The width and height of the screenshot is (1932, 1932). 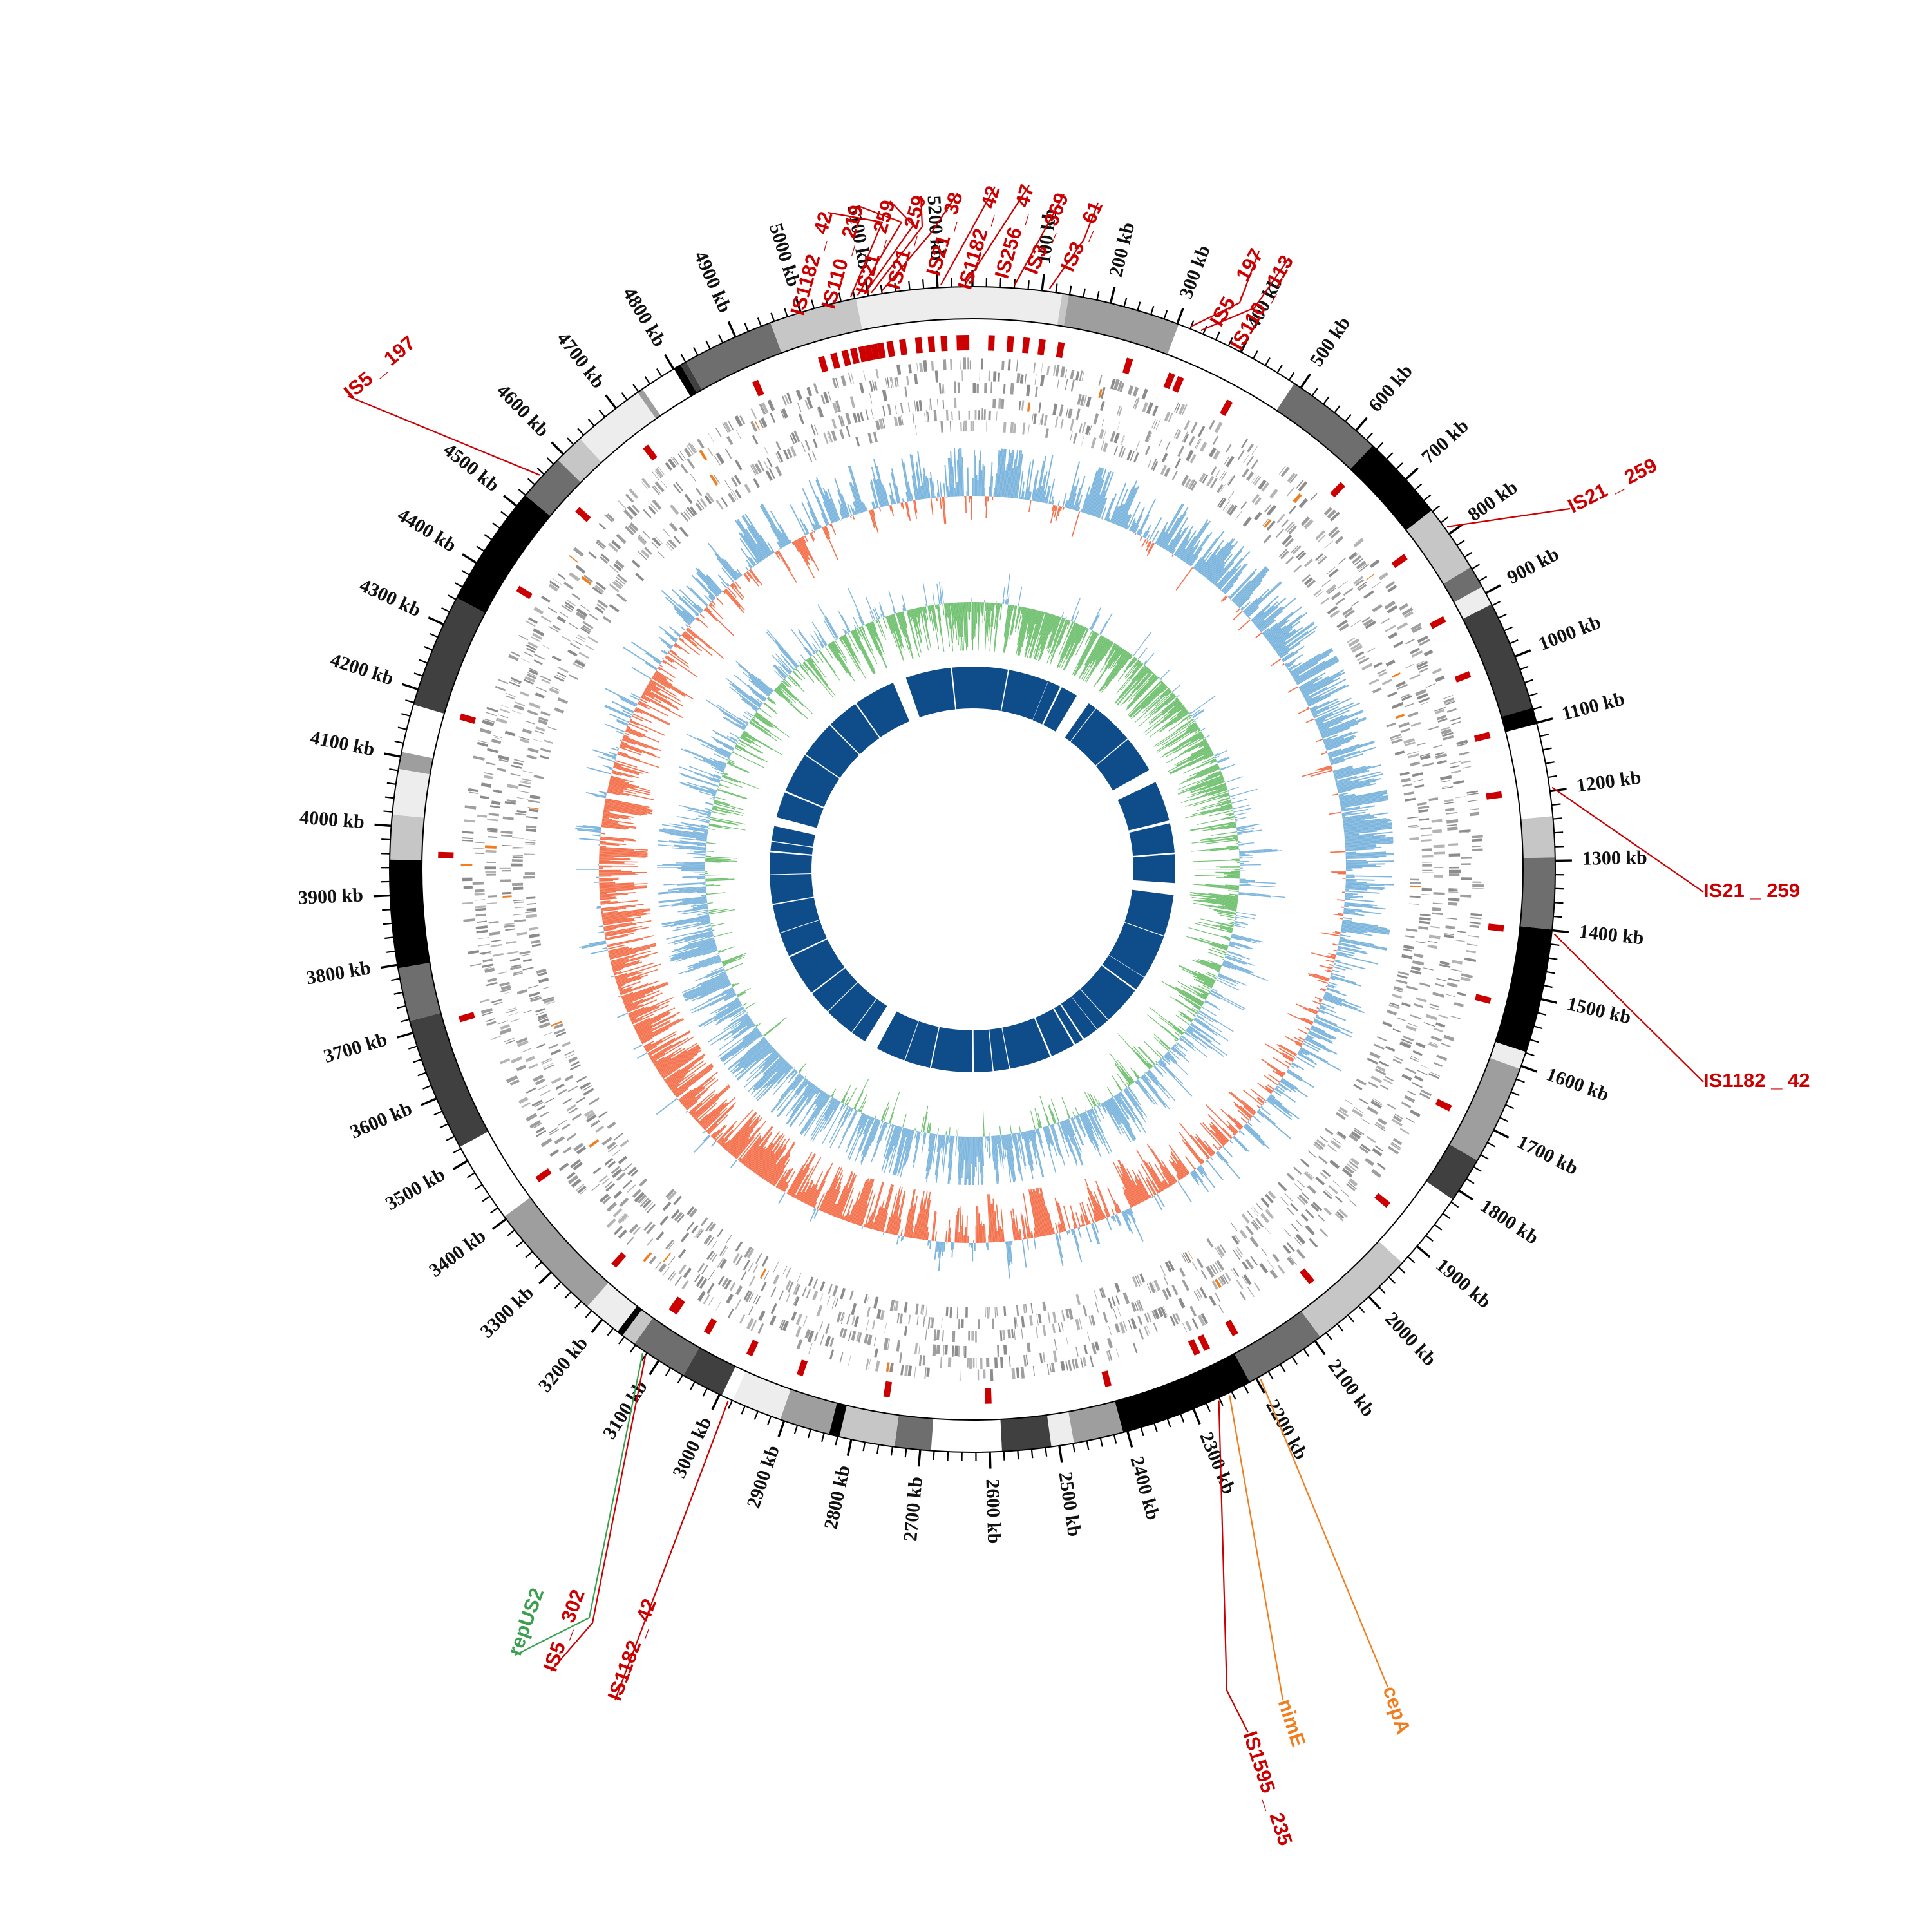 What do you see at coordinates (522, 493) in the screenshot?
I see `minor-tick` at bounding box center [522, 493].